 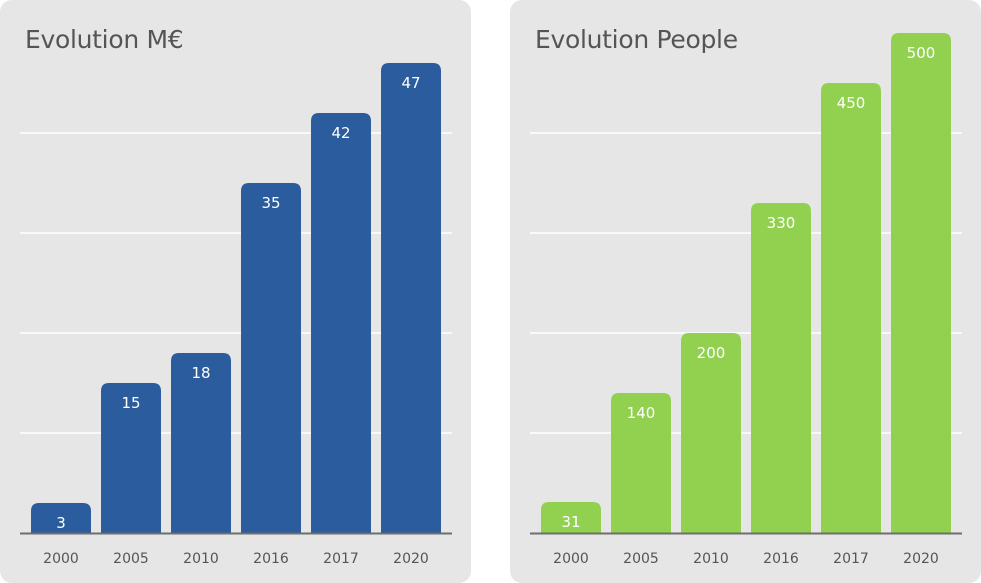 What do you see at coordinates (200, 373) in the screenshot?
I see `data-label-2010: 18` at bounding box center [200, 373].